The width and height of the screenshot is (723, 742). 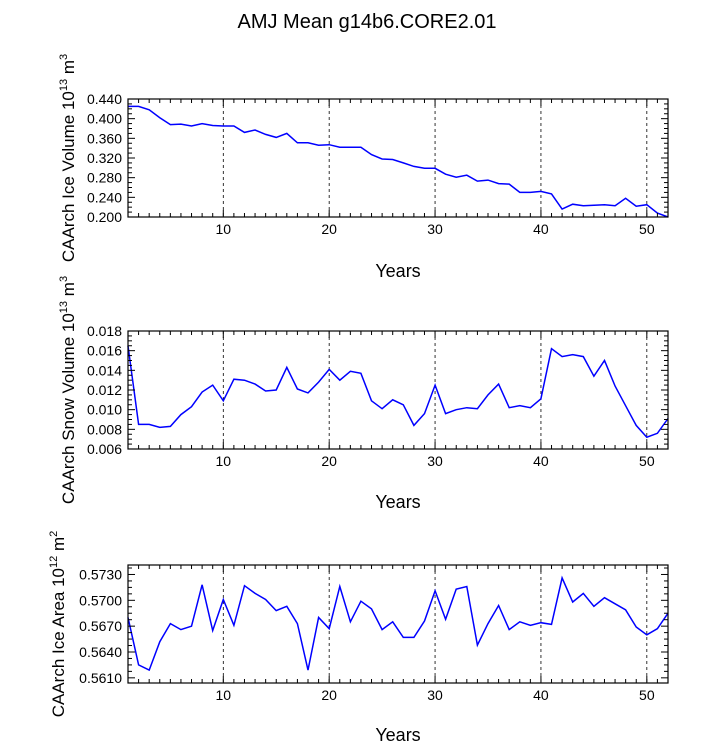 I want to click on y-tick-label: 0.014, so click(x=104, y=370).